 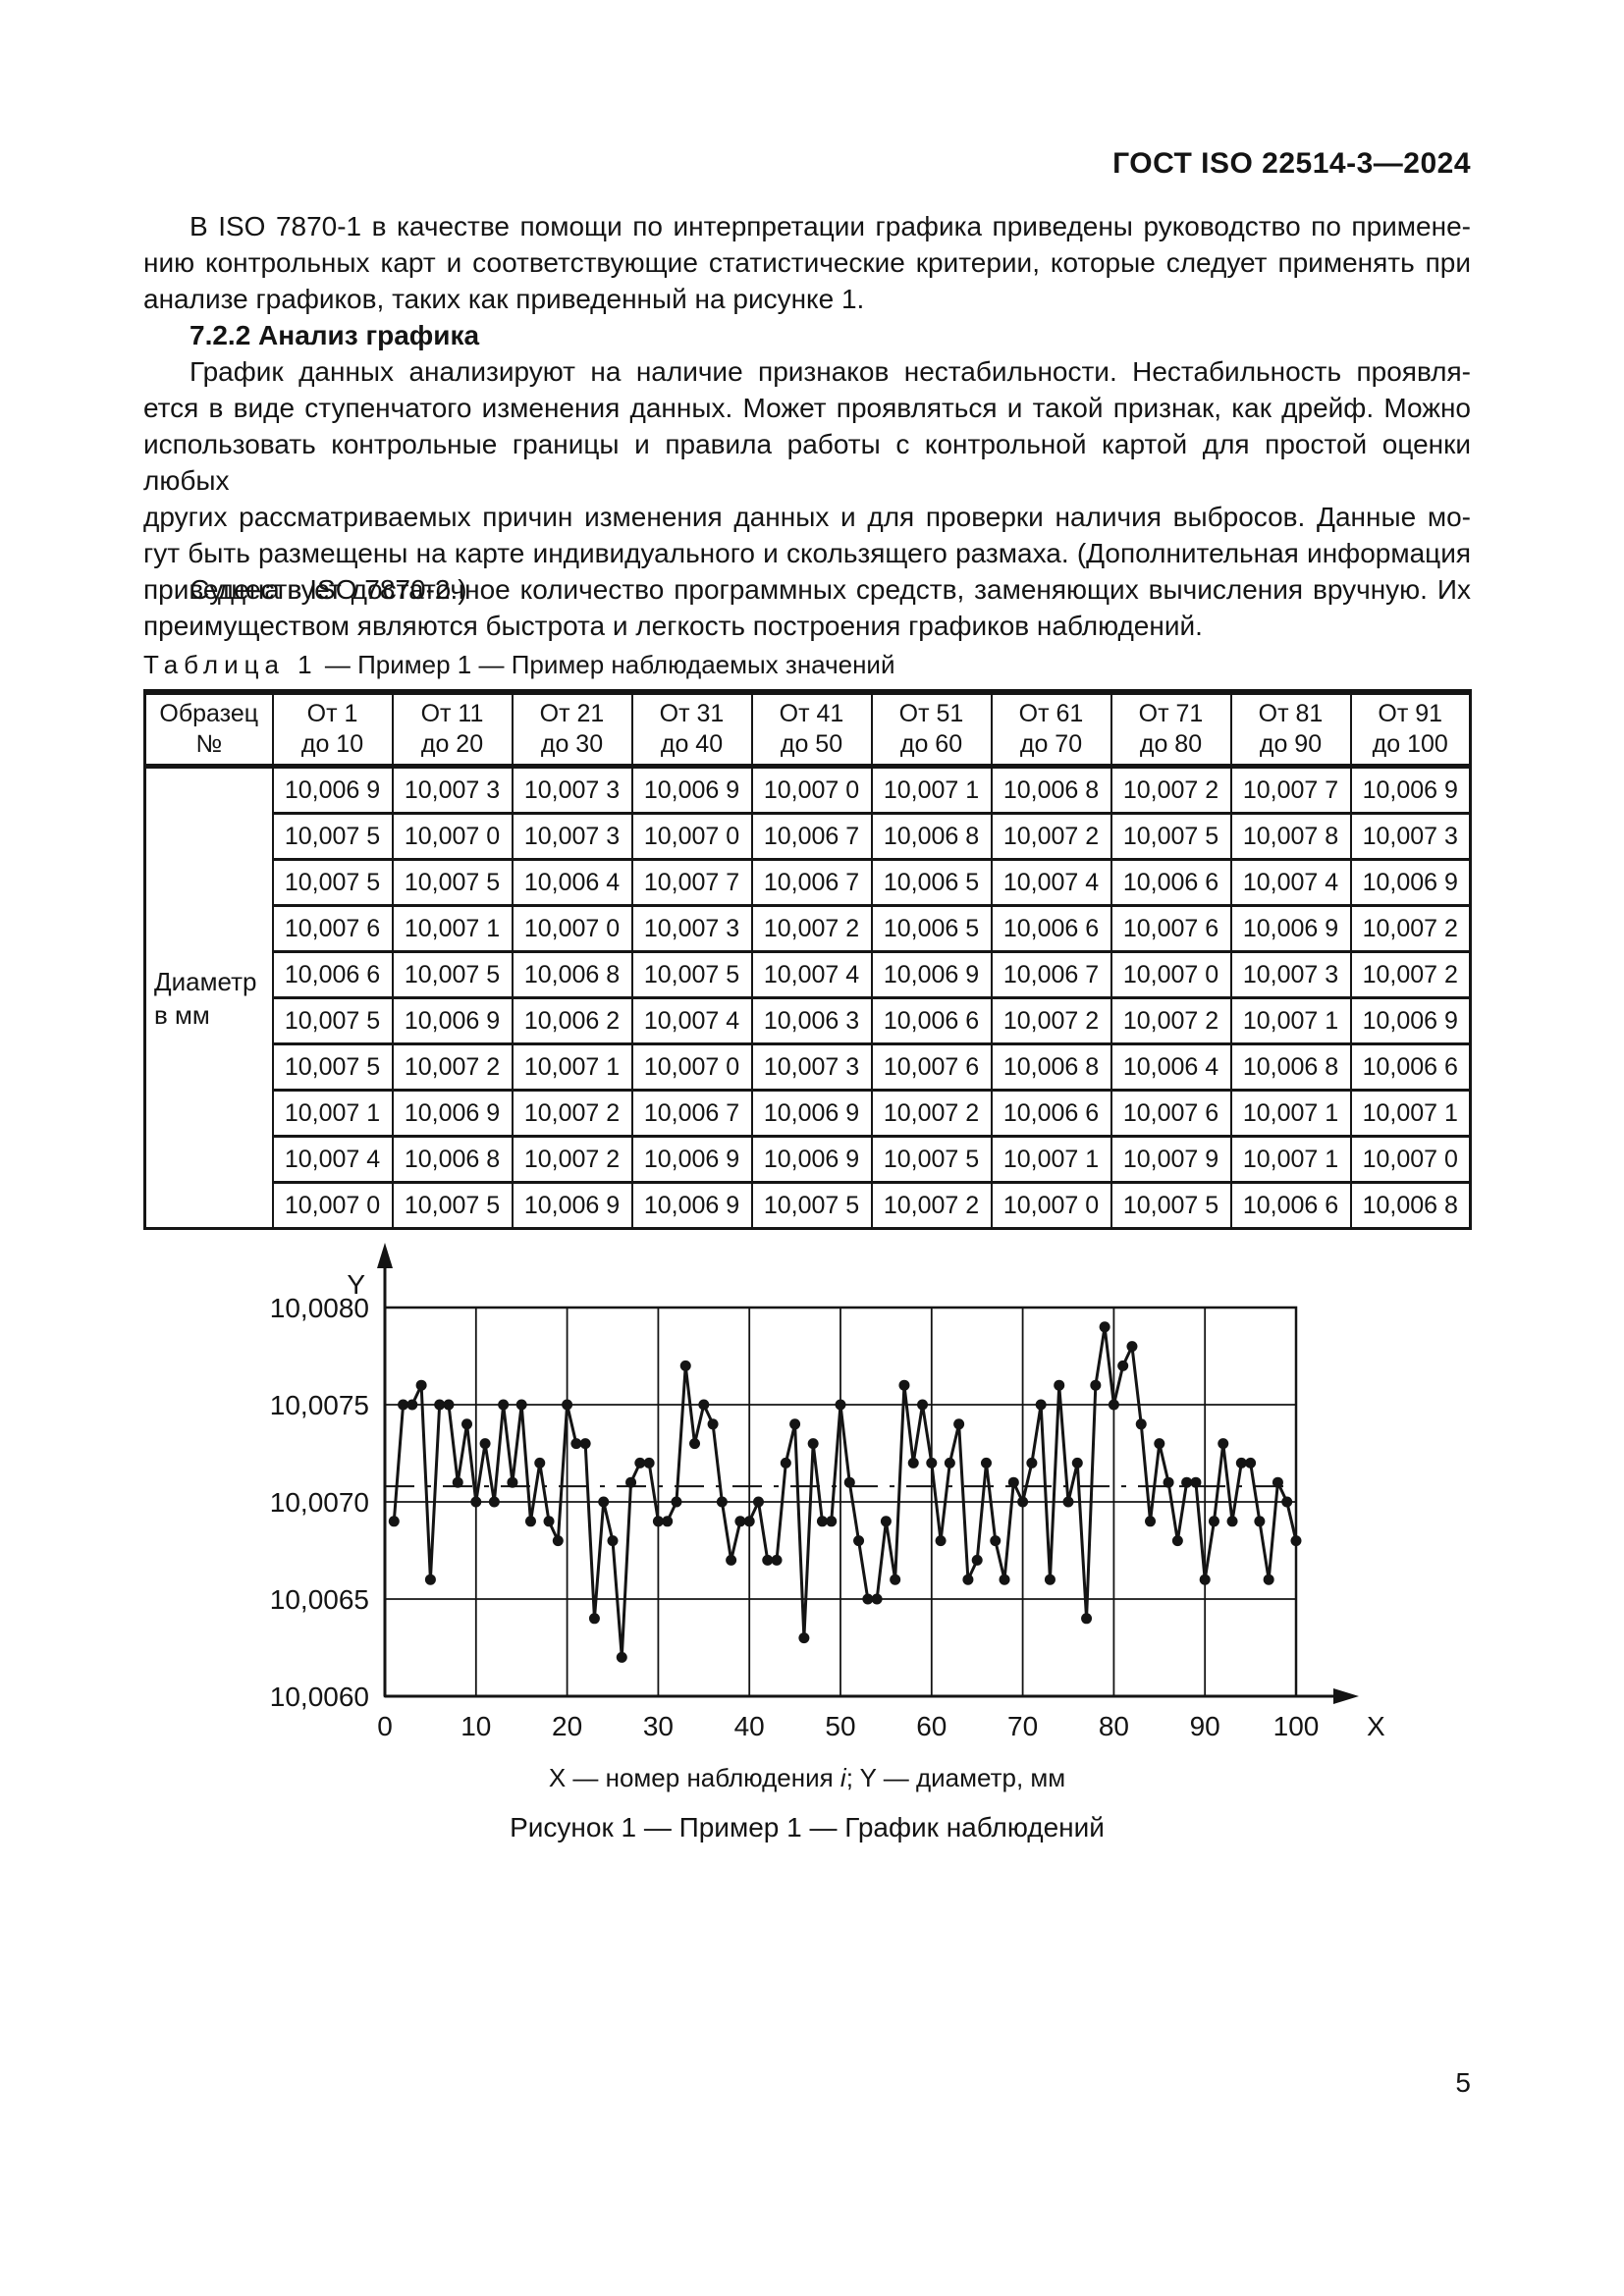 I want to click on table-caption-title: Пример 1 — Пример наблюдаемых значений, so click(x=626, y=664).